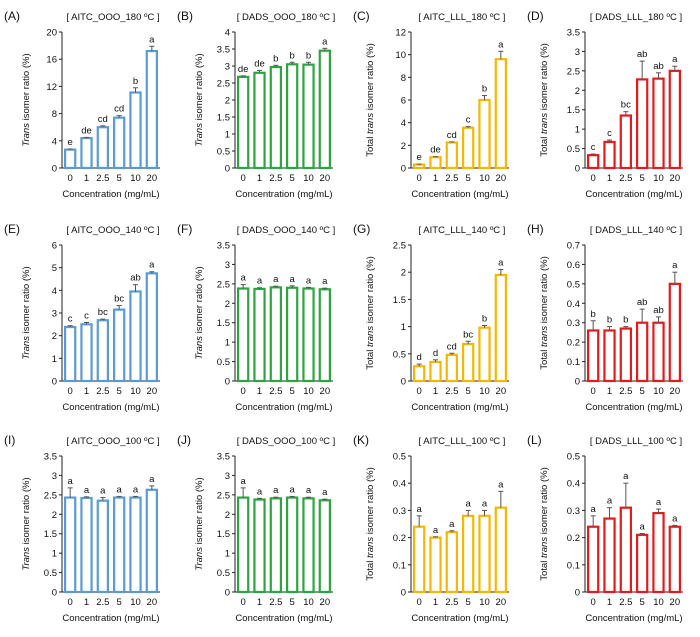  I want to click on y-axis-title-prefix: Total, so click(370, 145).